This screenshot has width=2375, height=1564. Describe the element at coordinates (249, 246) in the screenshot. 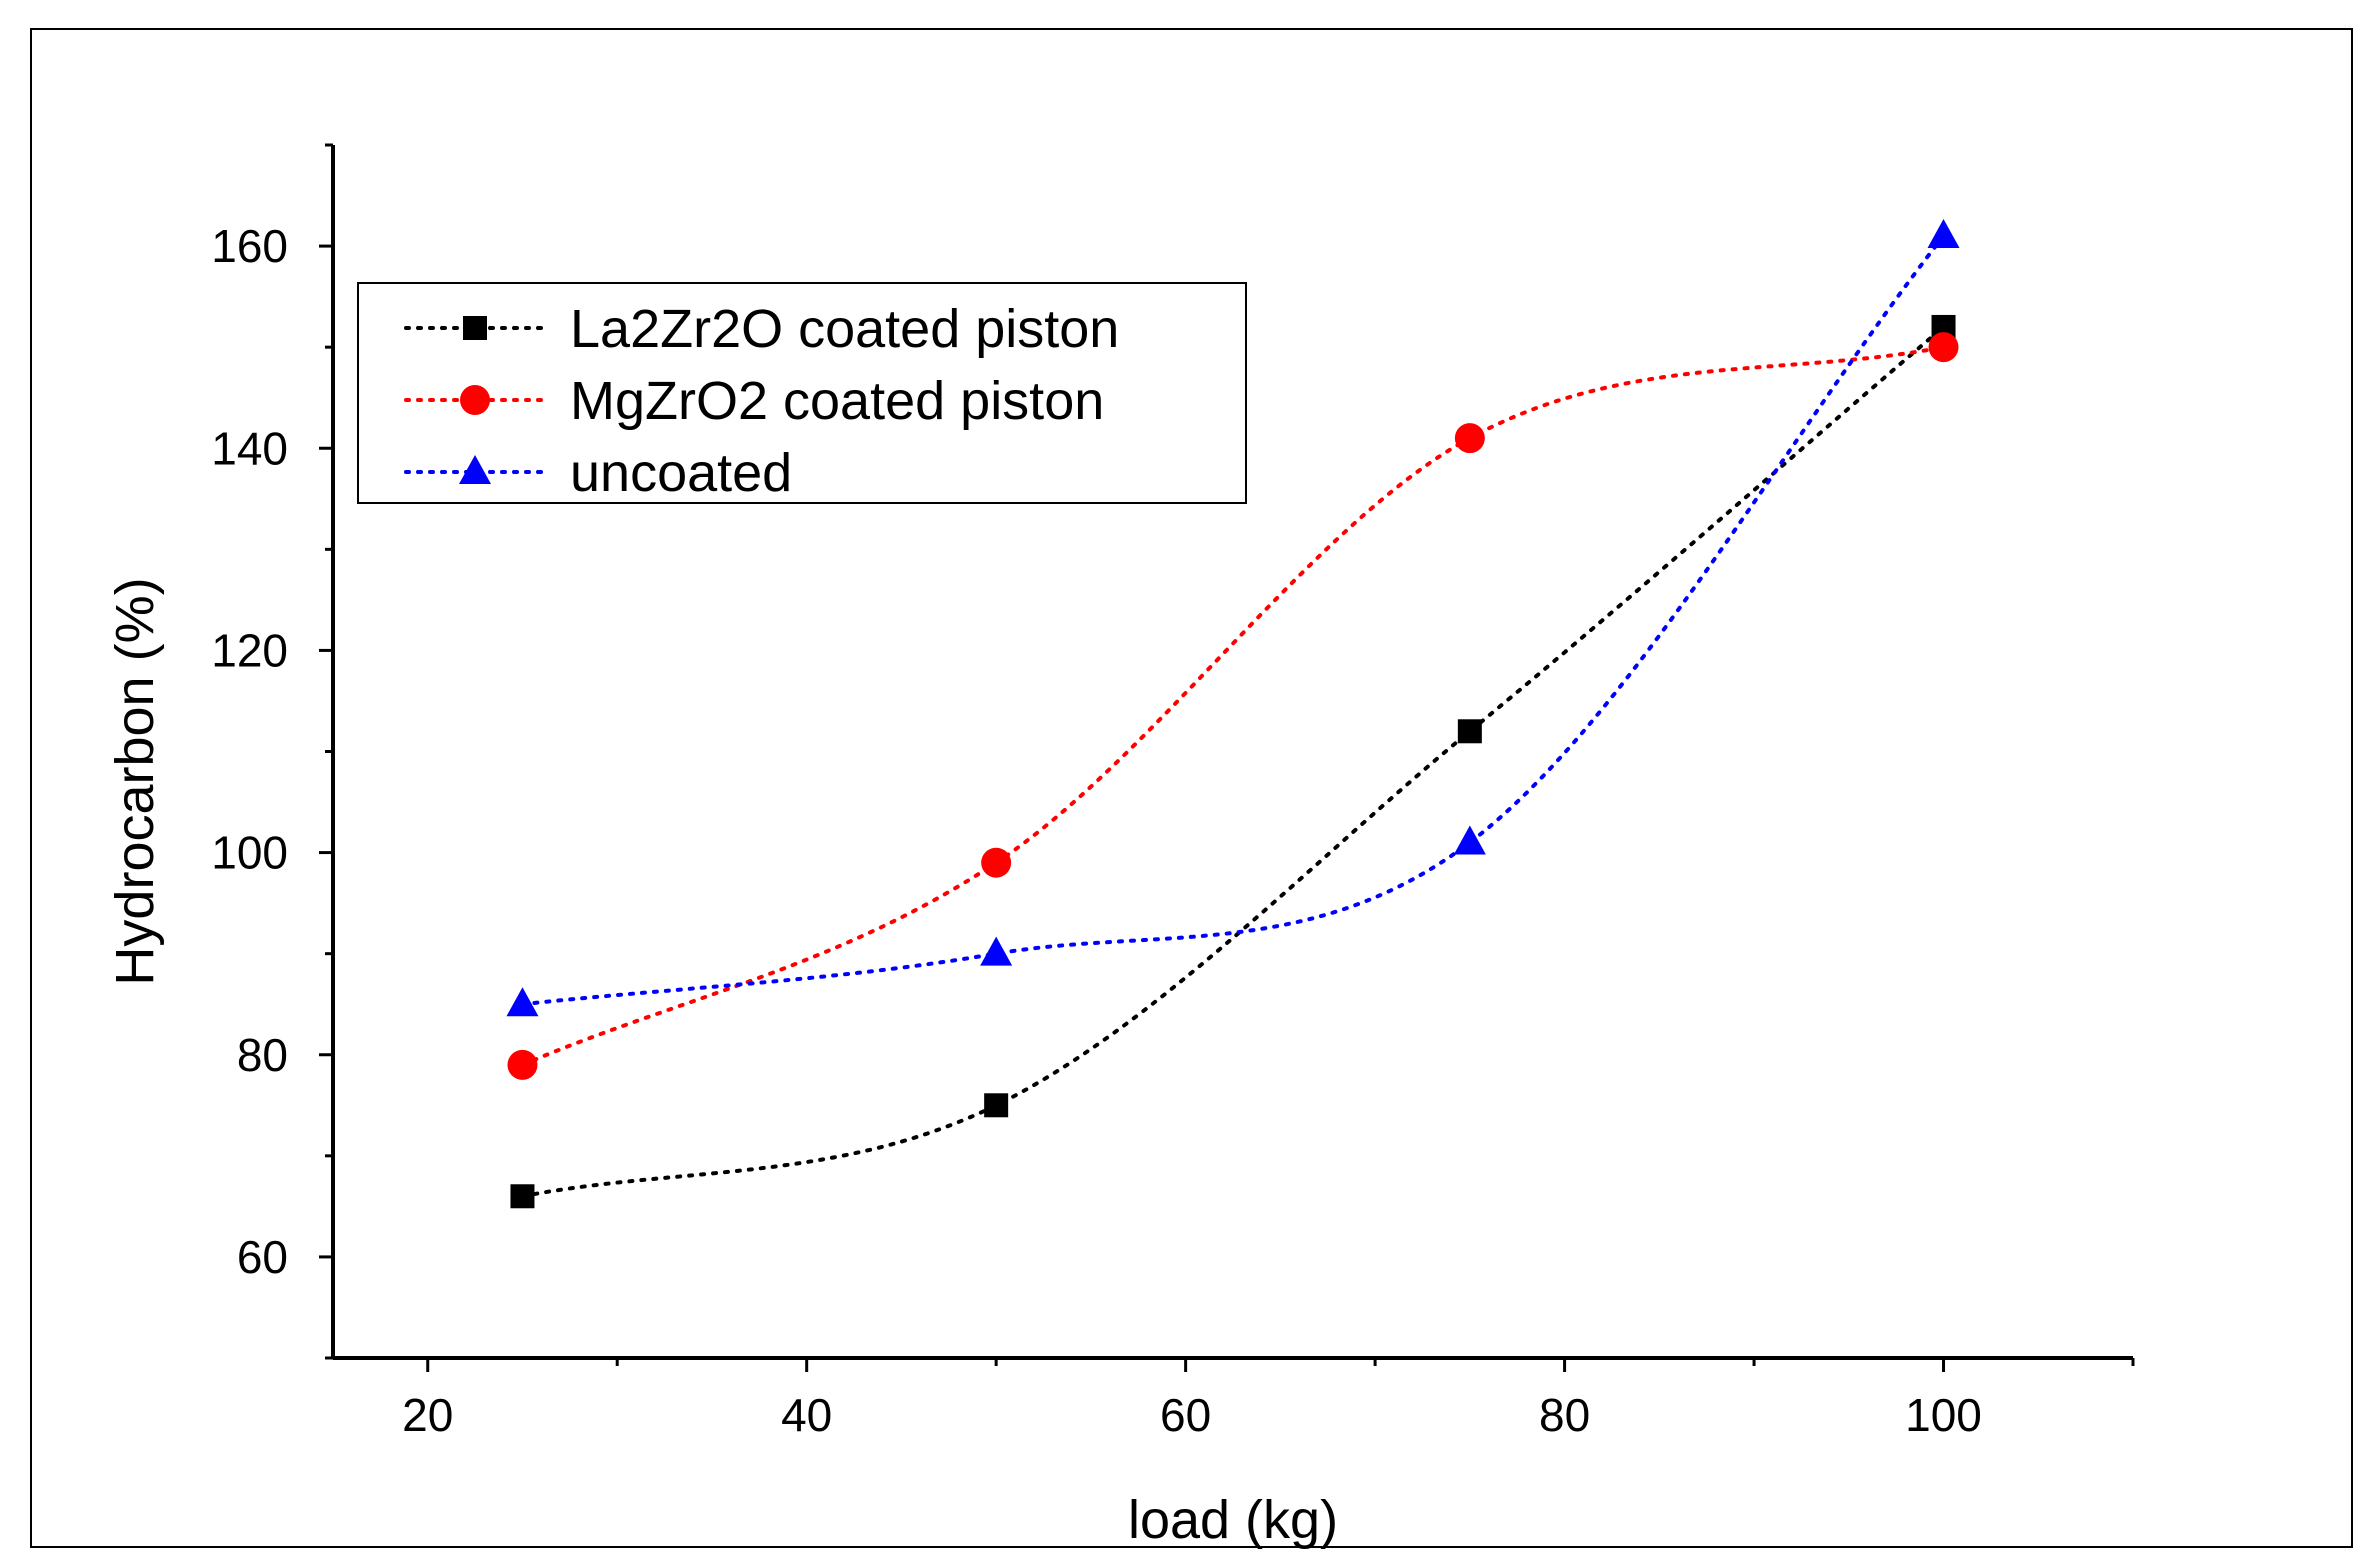

I see `y-tick-label: 160` at that location.